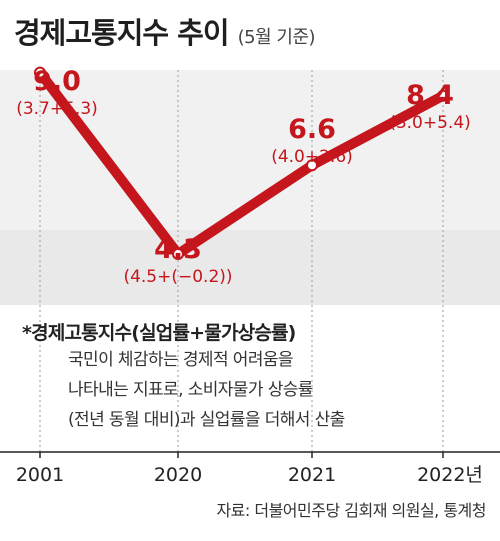  What do you see at coordinates (177, 277) in the screenshot?
I see `data-breakdown-label: (4.5+(−0.2))` at bounding box center [177, 277].